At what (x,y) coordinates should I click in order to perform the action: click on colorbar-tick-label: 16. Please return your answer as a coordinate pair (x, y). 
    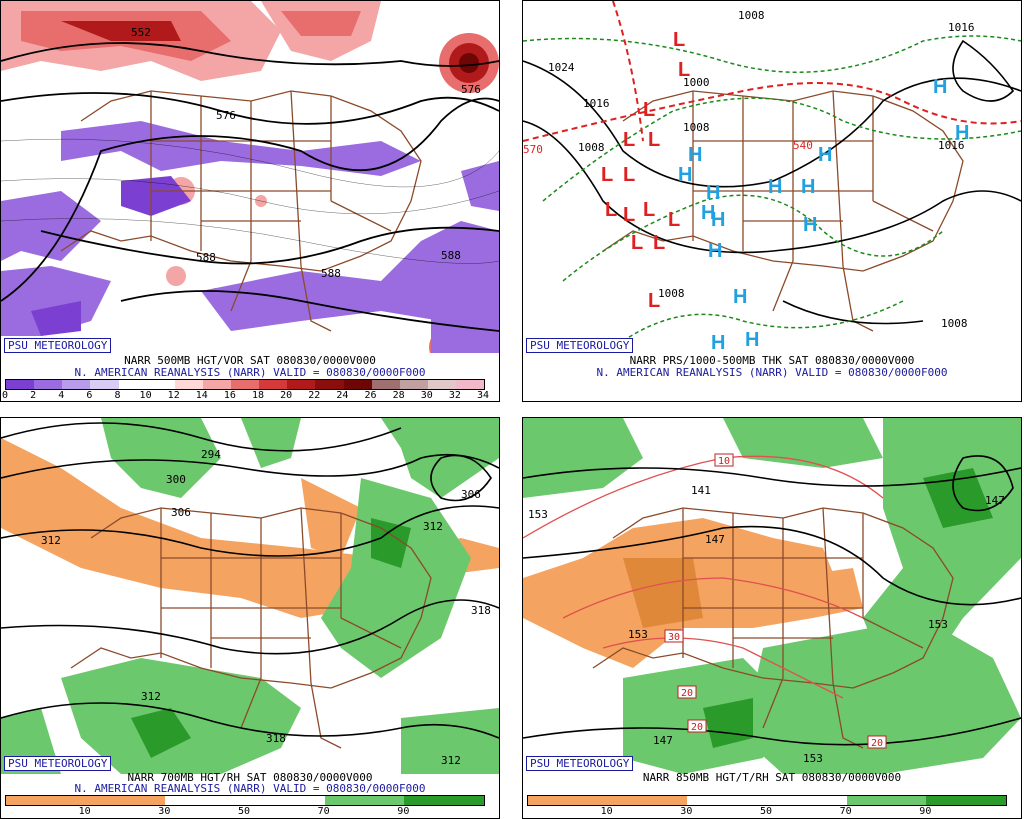
    Looking at the image, I should click on (229, 395).